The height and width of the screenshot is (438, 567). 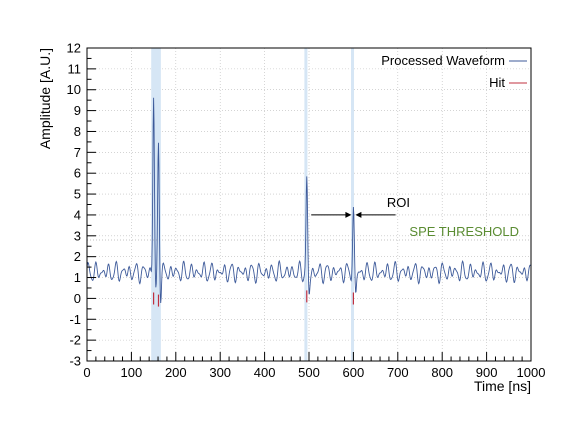 I want to click on y-tick-label: 5, so click(x=77, y=194).